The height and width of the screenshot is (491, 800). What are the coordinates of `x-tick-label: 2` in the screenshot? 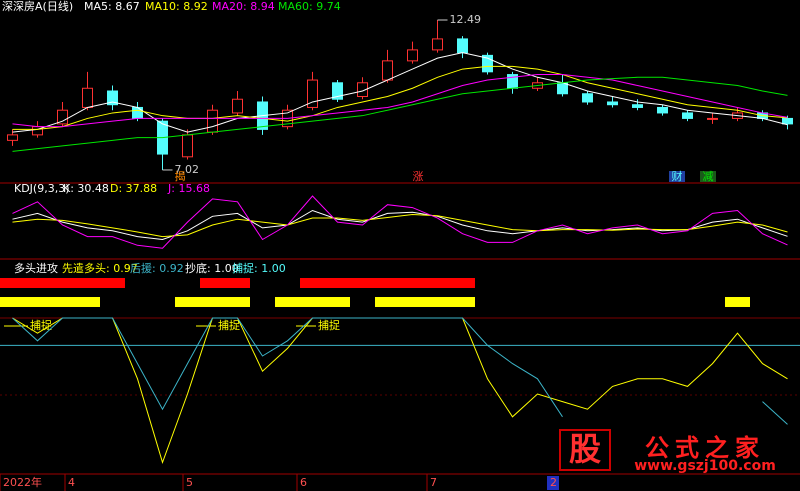 It's located at (553, 482).